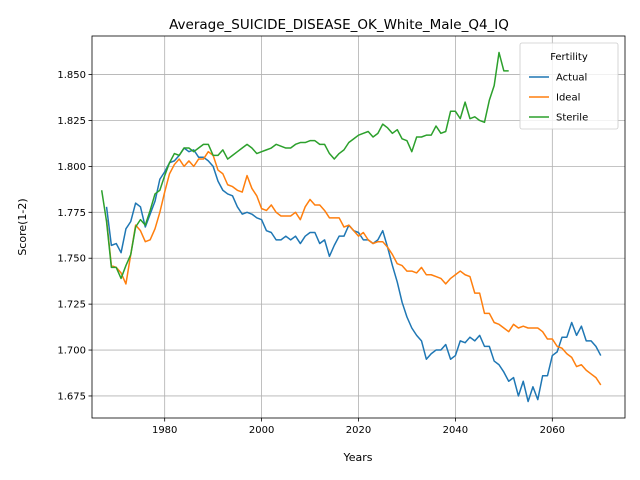 The image size is (640, 480). What do you see at coordinates (455, 430) in the screenshot?
I see `x-tick-label: 2040` at bounding box center [455, 430].